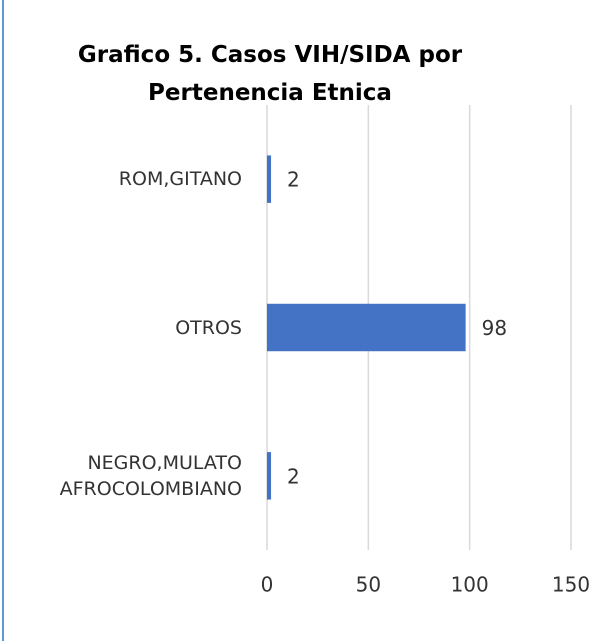  Describe the element at coordinates (571, 585) in the screenshot. I see `x-tick-label: 150` at that location.